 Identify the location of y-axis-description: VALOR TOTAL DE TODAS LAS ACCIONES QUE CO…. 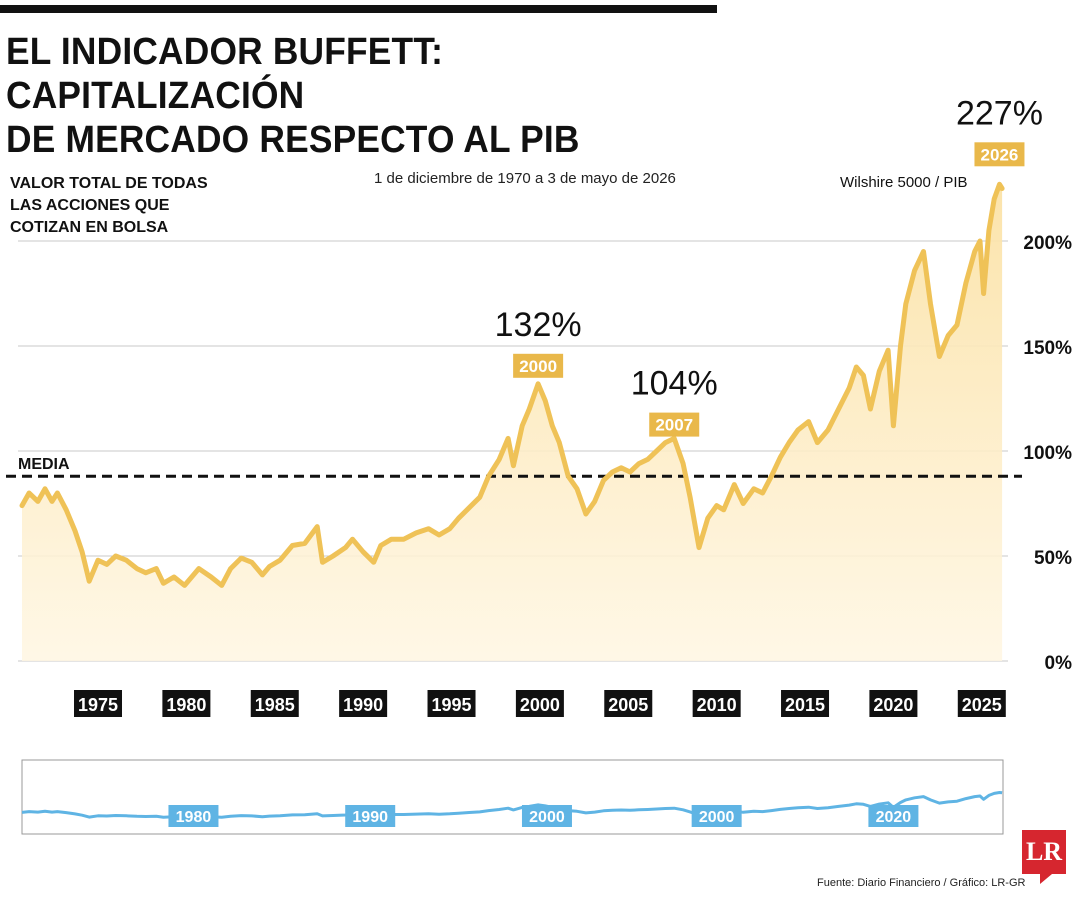
(120, 206).